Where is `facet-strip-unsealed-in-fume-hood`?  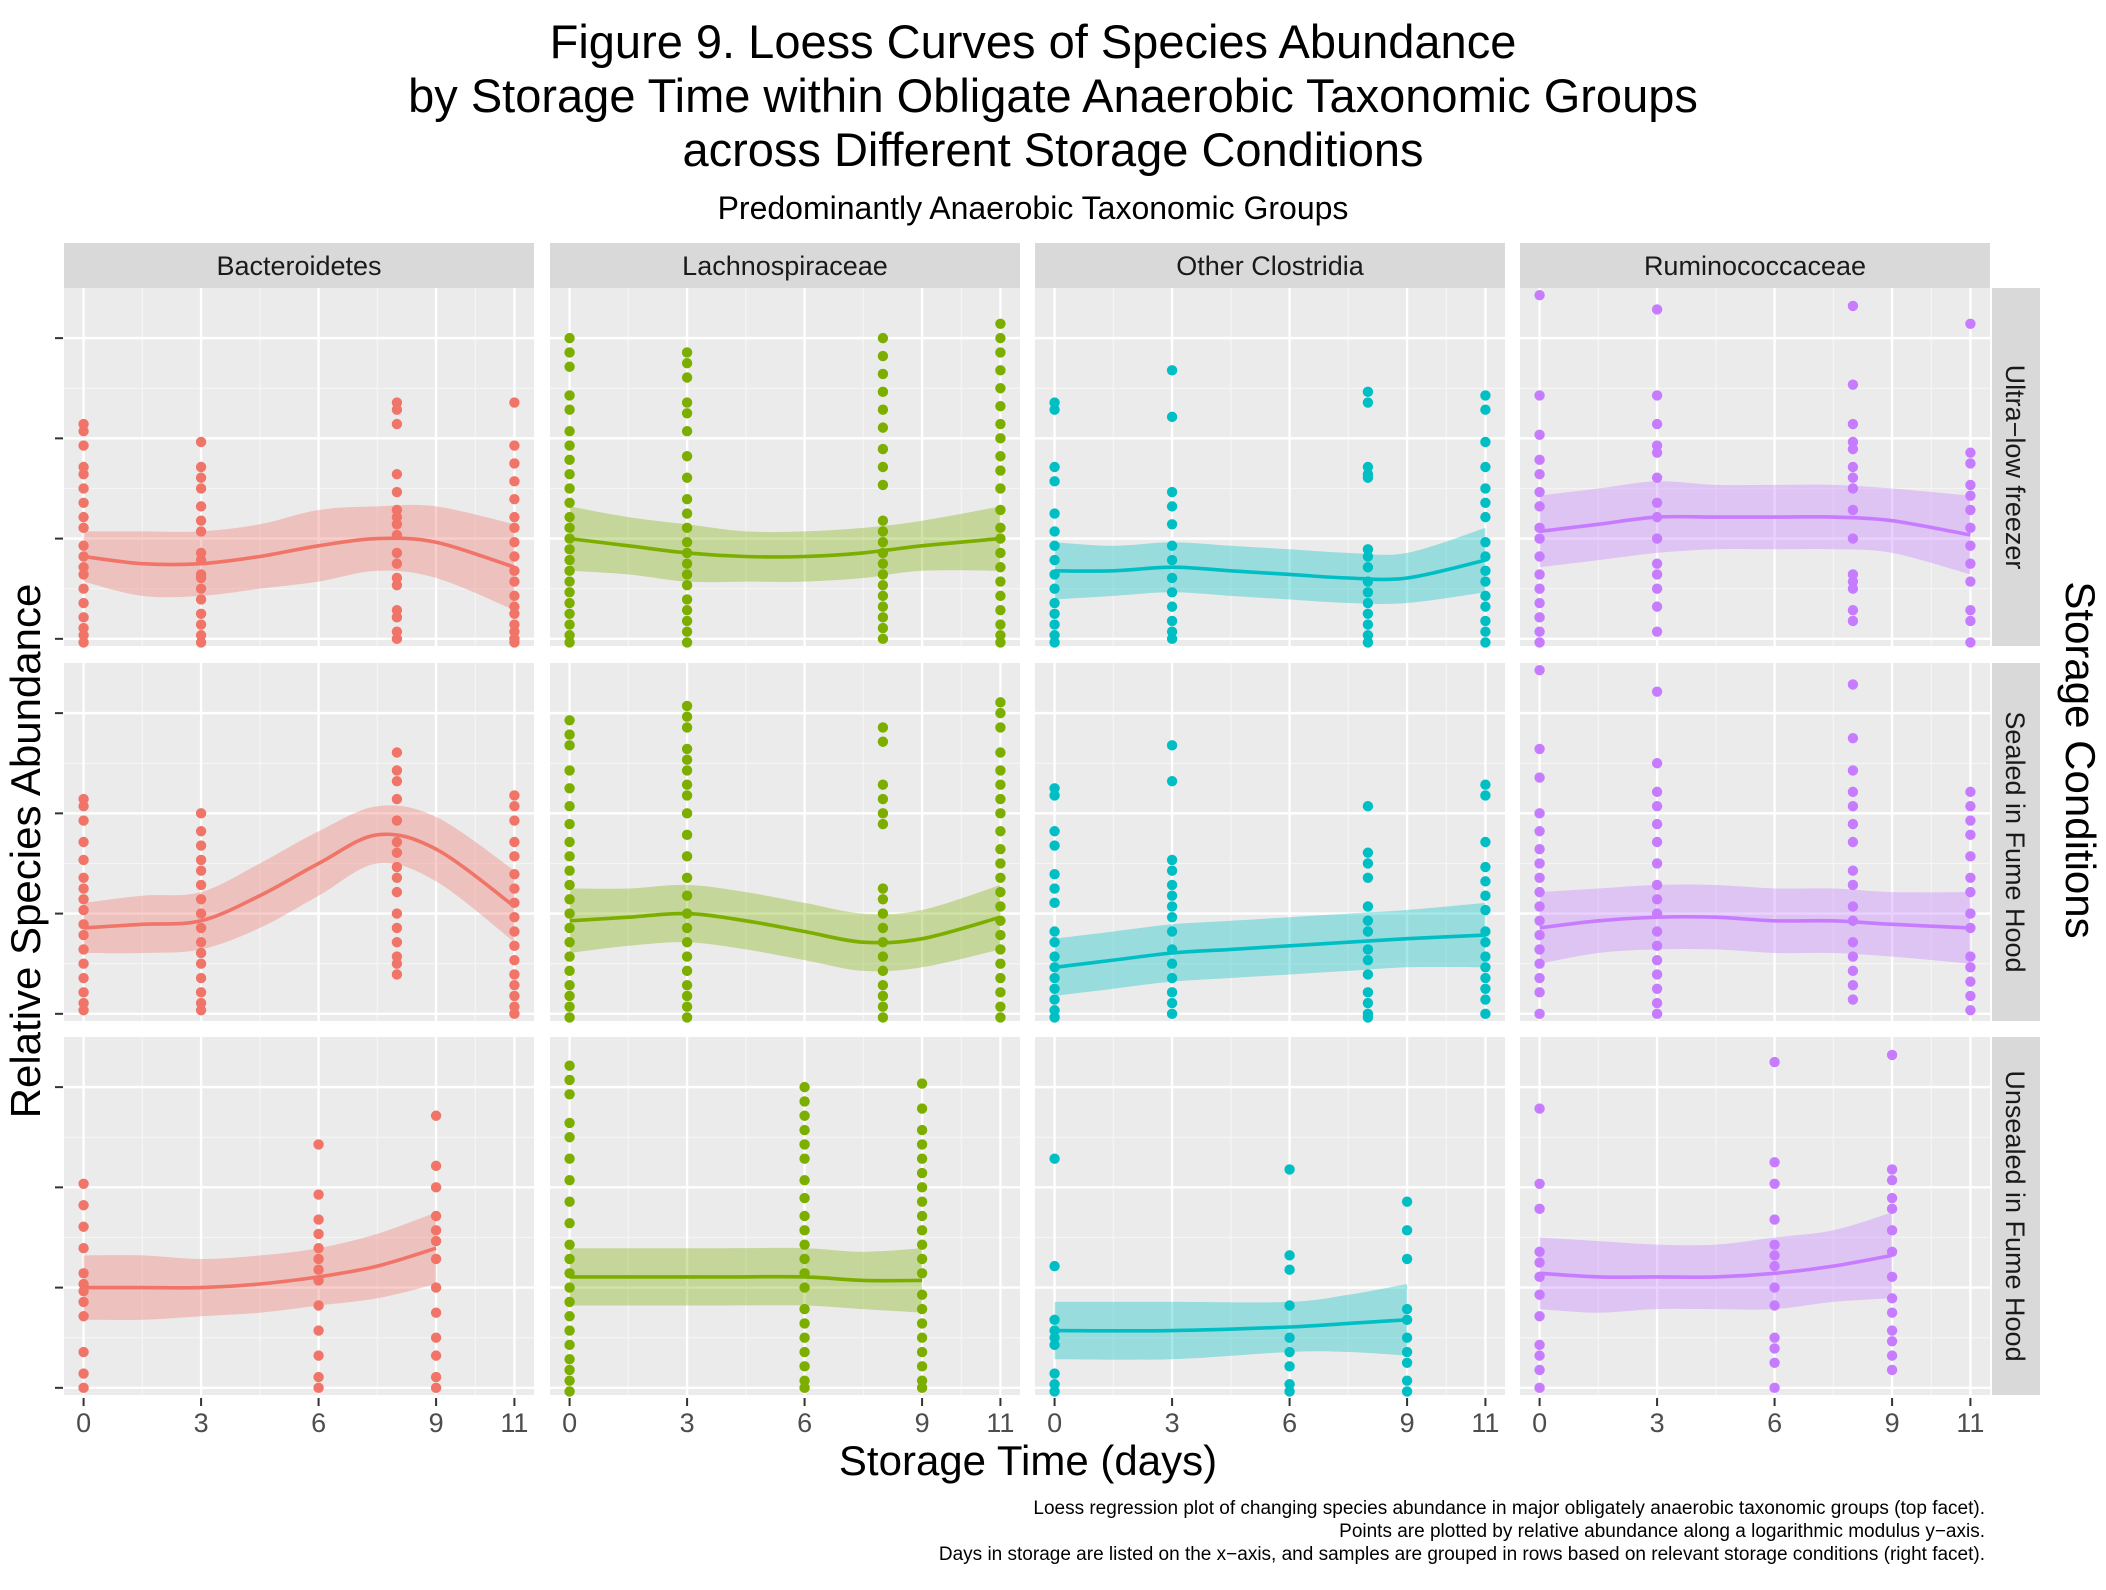
facet-strip-unsealed-in-fume-hood is located at coordinates (2016, 1216).